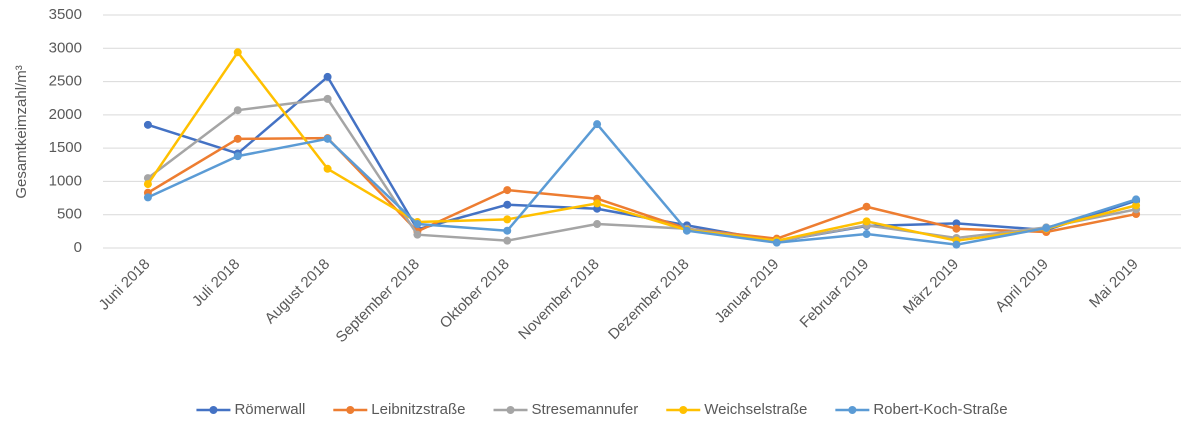 The image size is (1182, 425). What do you see at coordinates (78, 247) in the screenshot?
I see `y-tick-label: 0` at bounding box center [78, 247].